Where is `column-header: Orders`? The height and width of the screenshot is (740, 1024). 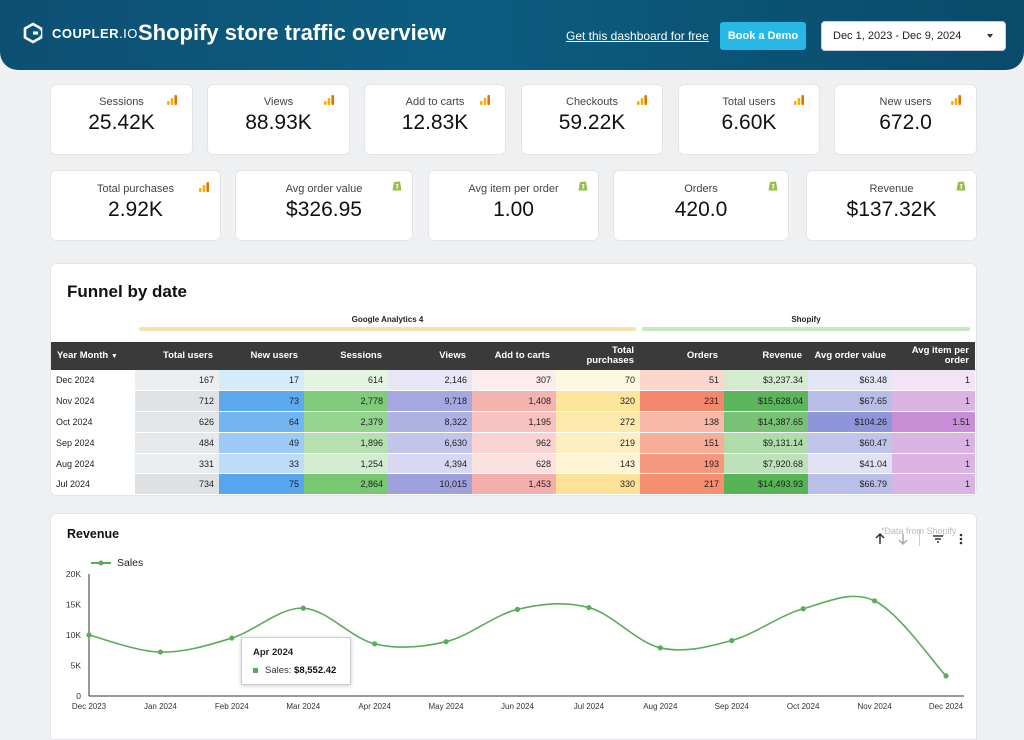 column-header: Orders is located at coordinates (682, 356).